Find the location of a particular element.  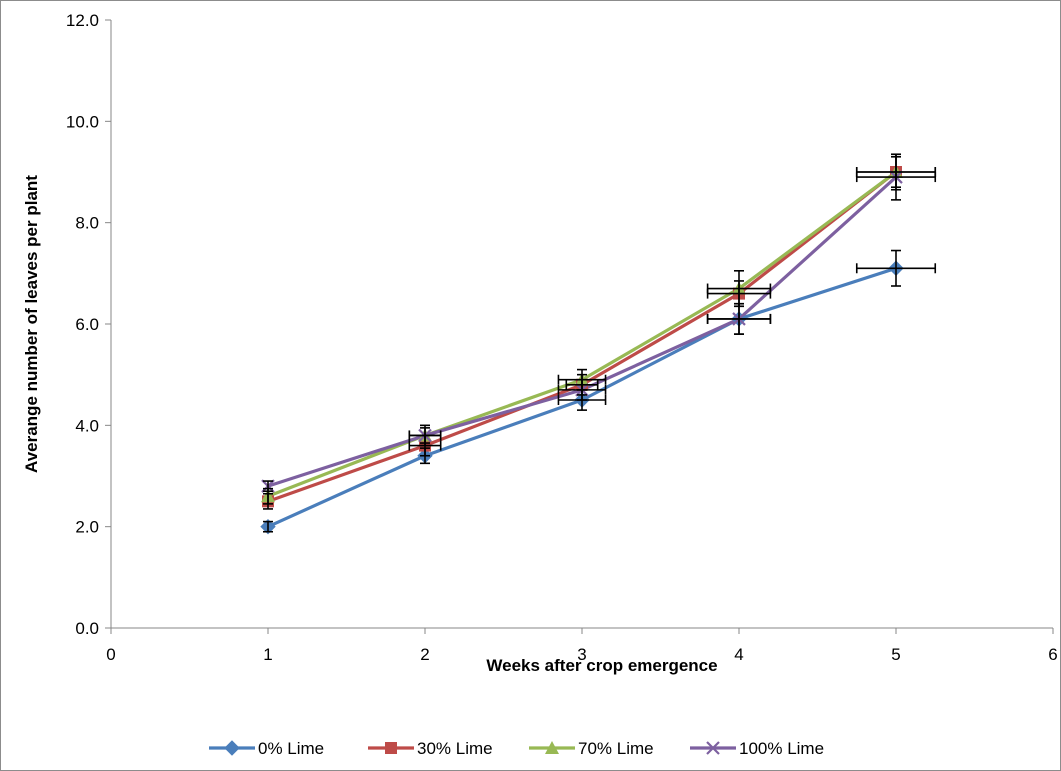

legend-item-1: 30% Lime is located at coordinates (430, 748).